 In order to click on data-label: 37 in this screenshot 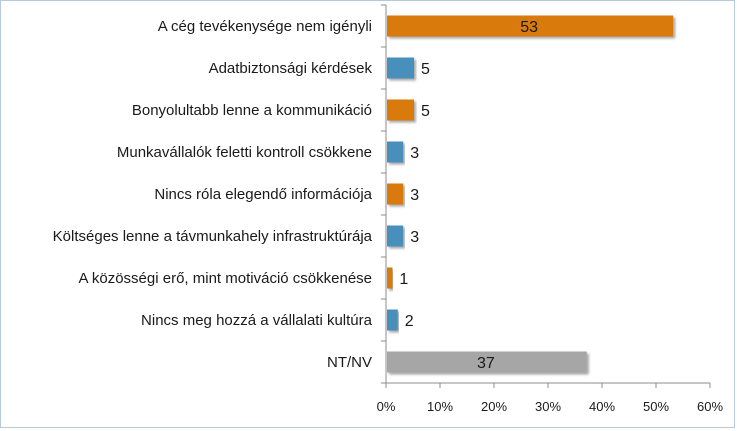, I will do `click(486, 363)`.